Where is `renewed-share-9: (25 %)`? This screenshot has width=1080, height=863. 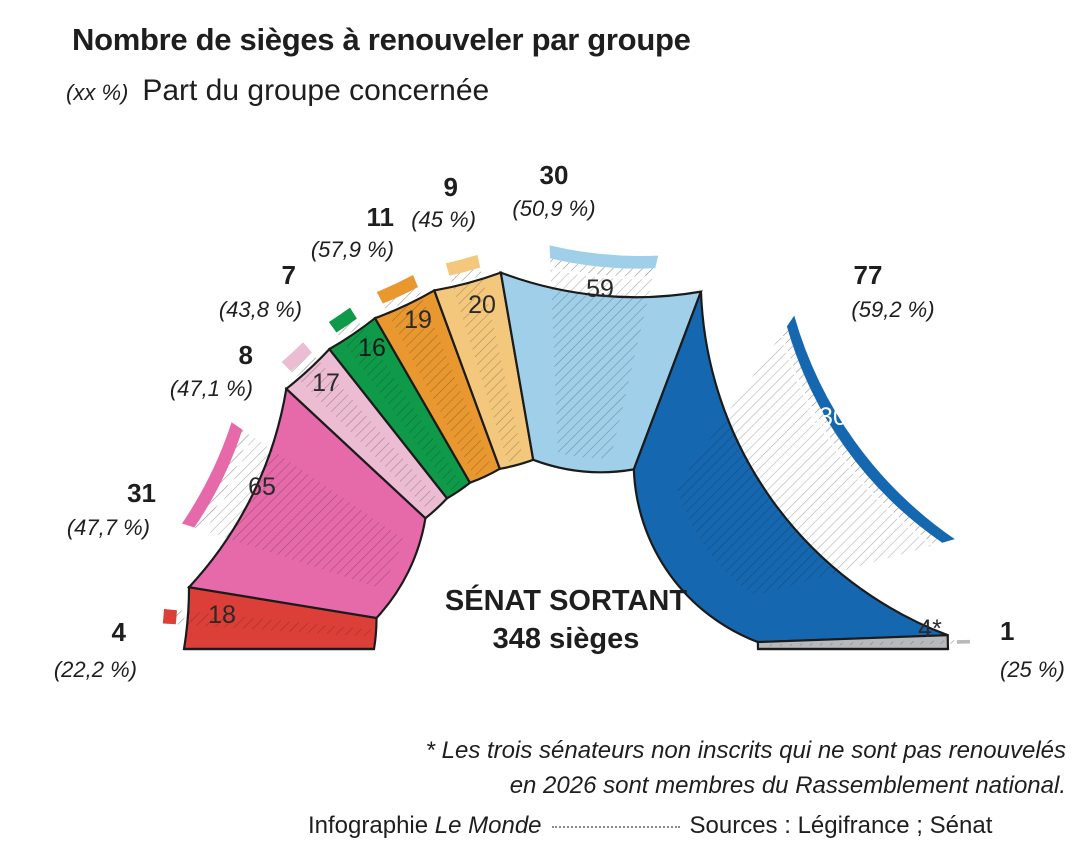 renewed-share-9: (25 %) is located at coordinates (1032, 669).